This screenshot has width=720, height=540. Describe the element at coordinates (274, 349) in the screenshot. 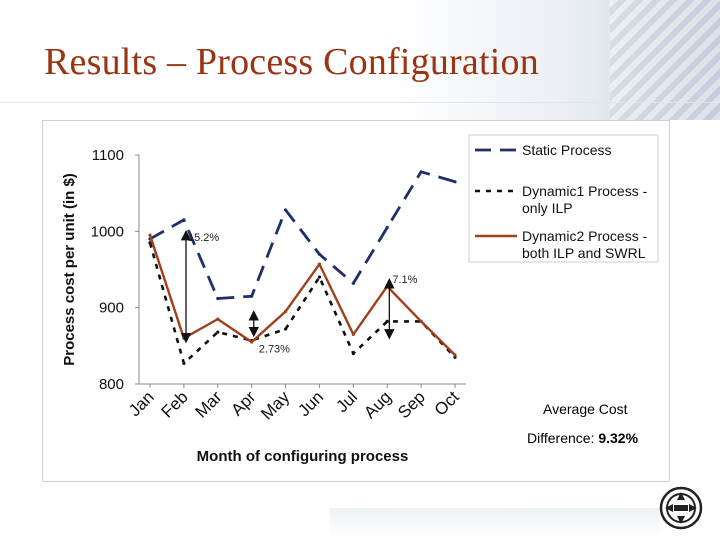

I see `annotation-label-2: 2.73%` at that location.